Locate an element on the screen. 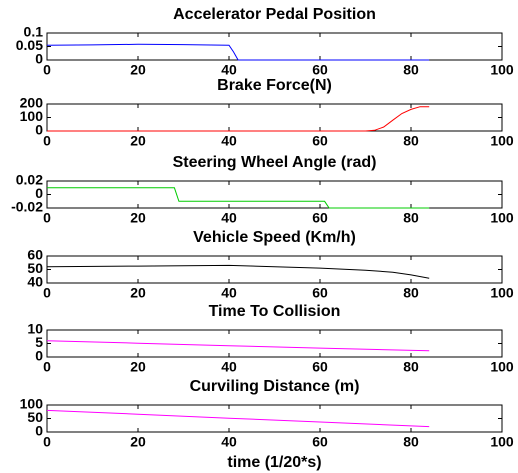  x-axis-label: time (1/20*s) is located at coordinates (274, 462).